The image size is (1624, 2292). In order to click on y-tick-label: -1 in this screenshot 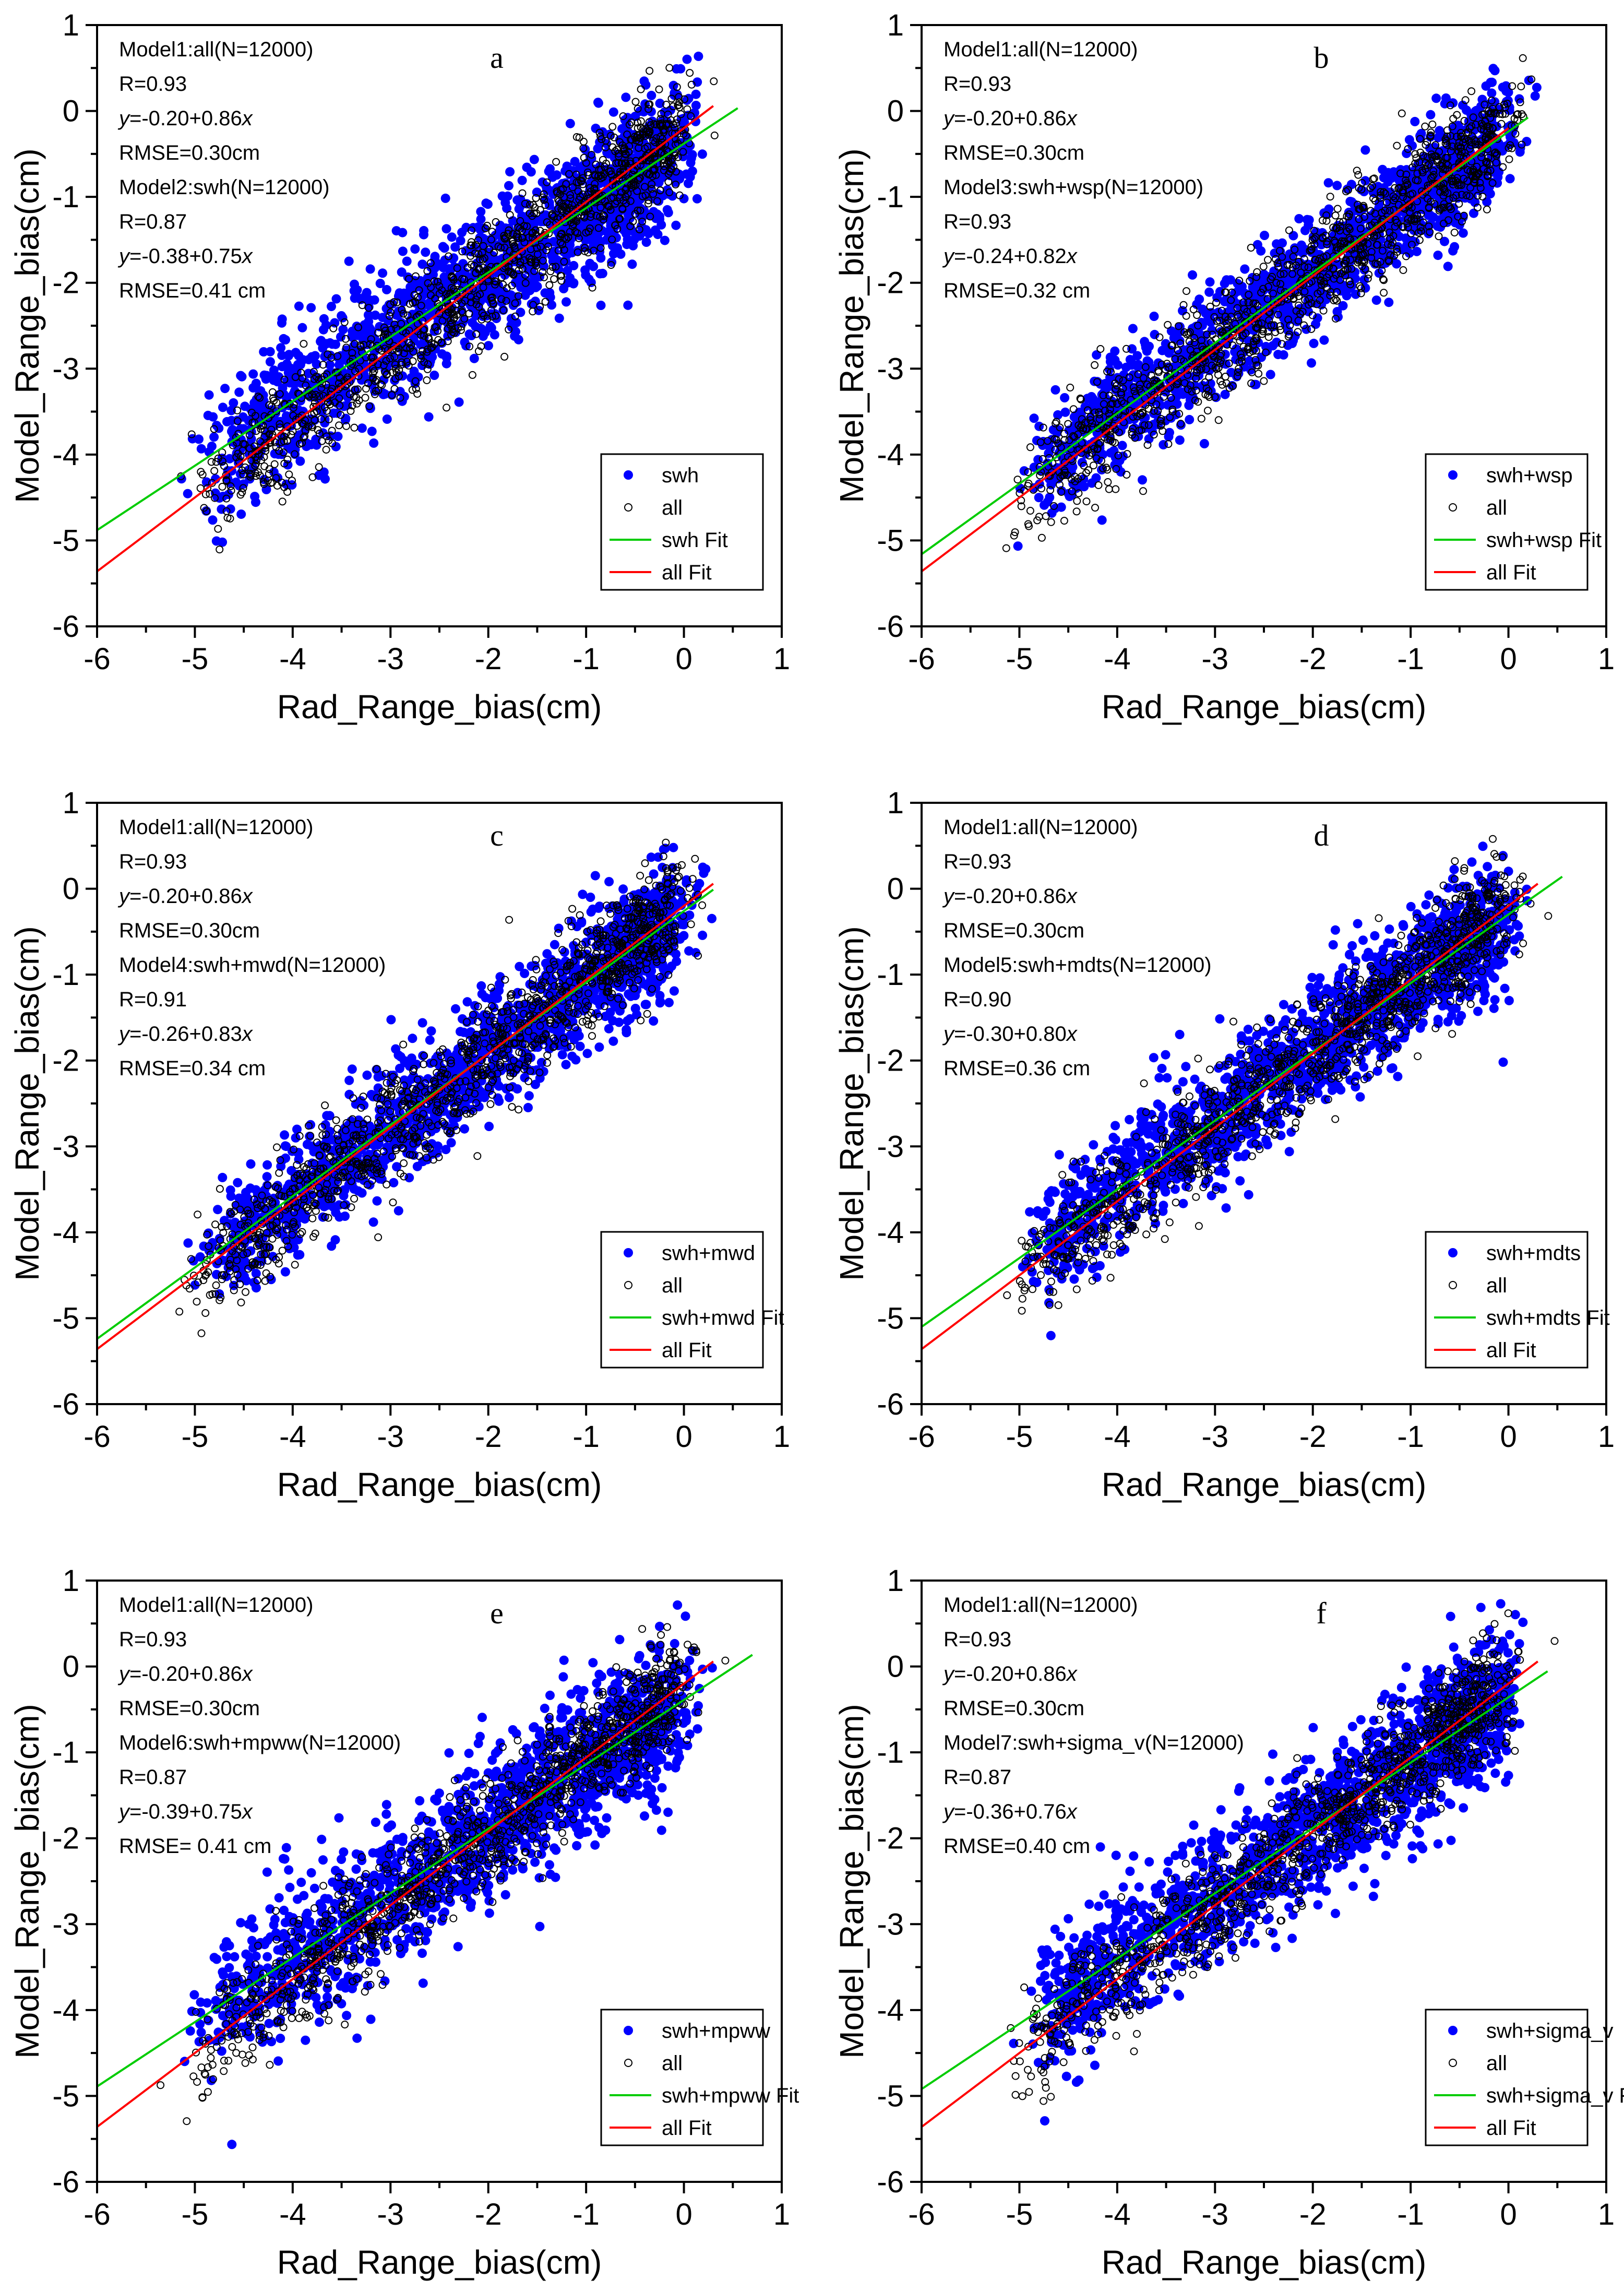, I will do `click(65, 197)`.